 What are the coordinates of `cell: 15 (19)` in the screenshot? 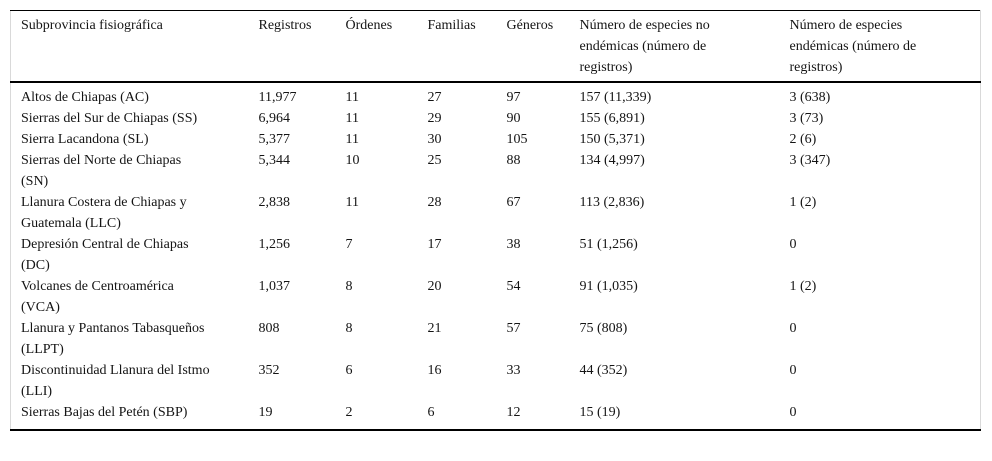 It's located at (600, 412).